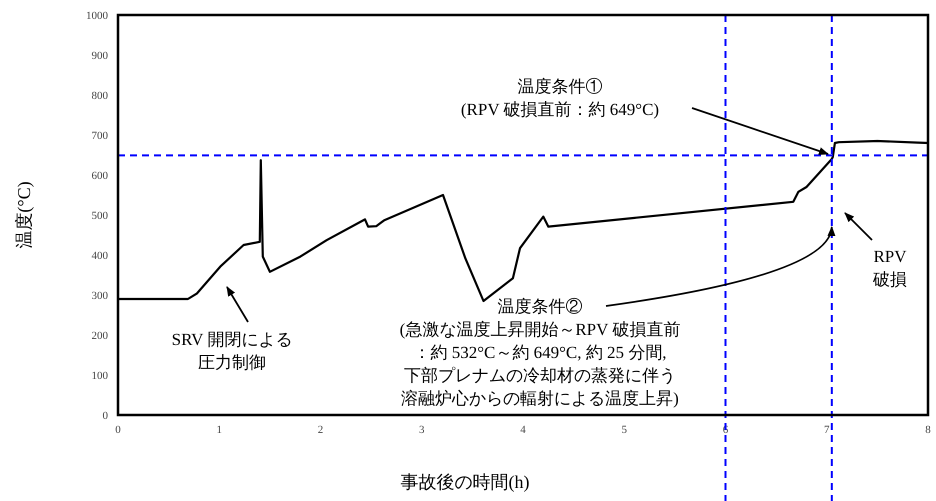 This screenshot has width=936, height=501. I want to click on y-tick-label: 0, so click(105, 416).